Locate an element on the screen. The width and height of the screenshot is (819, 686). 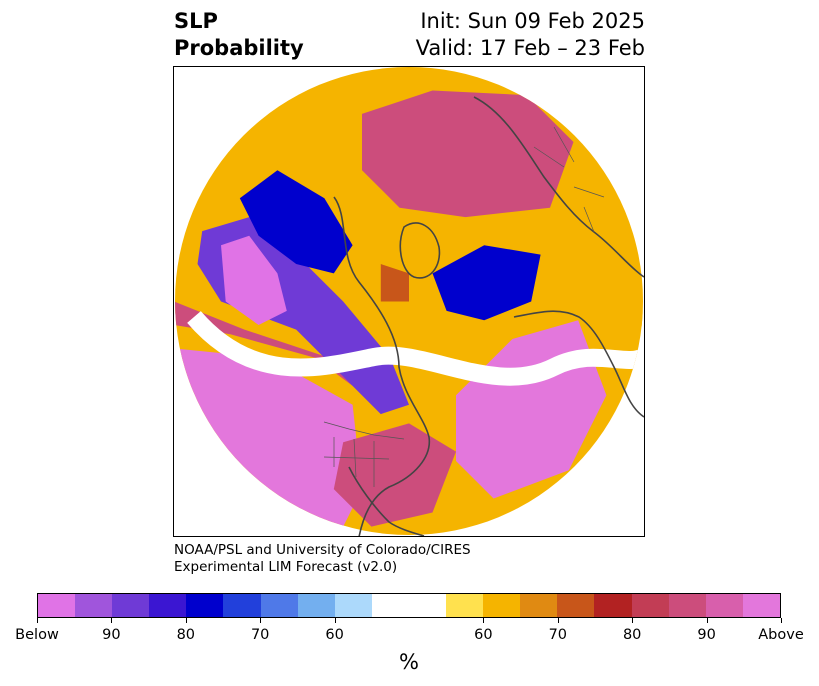
valid-range: Valid: 17 Feb – 23 Feb is located at coordinates (530, 48).